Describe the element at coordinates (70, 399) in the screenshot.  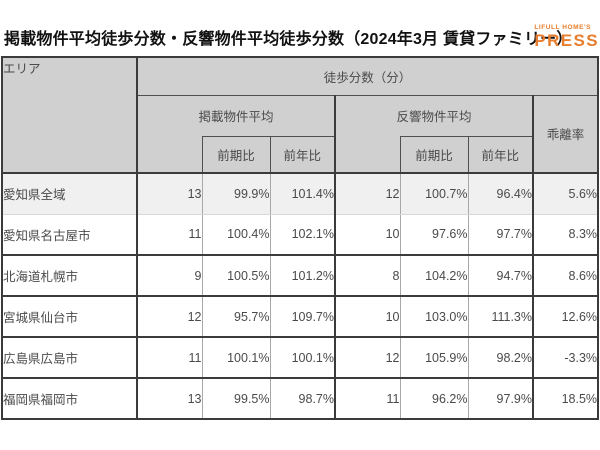
I see `area-cell: 福岡県福岡市` at that location.